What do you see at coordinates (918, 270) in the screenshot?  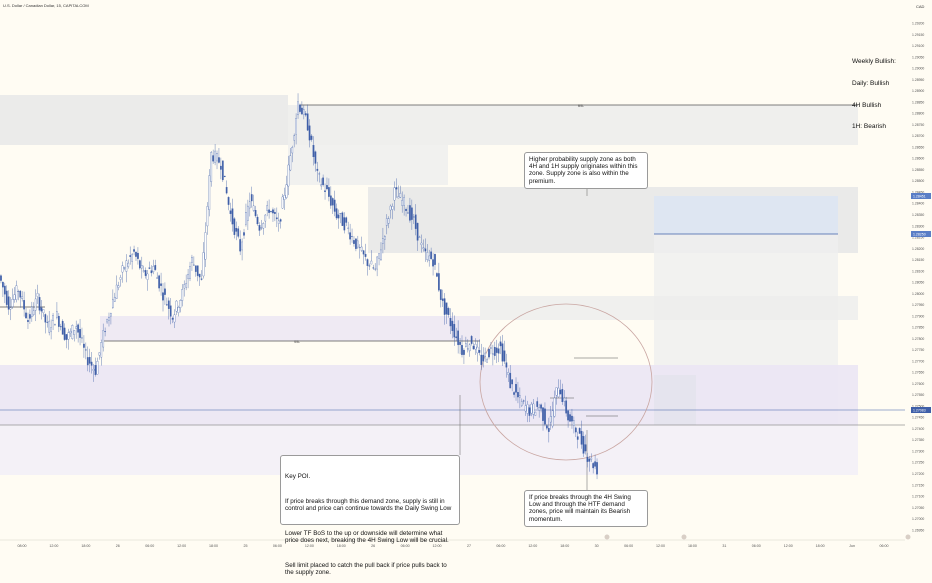 I see `price-axis` at bounding box center [918, 270].